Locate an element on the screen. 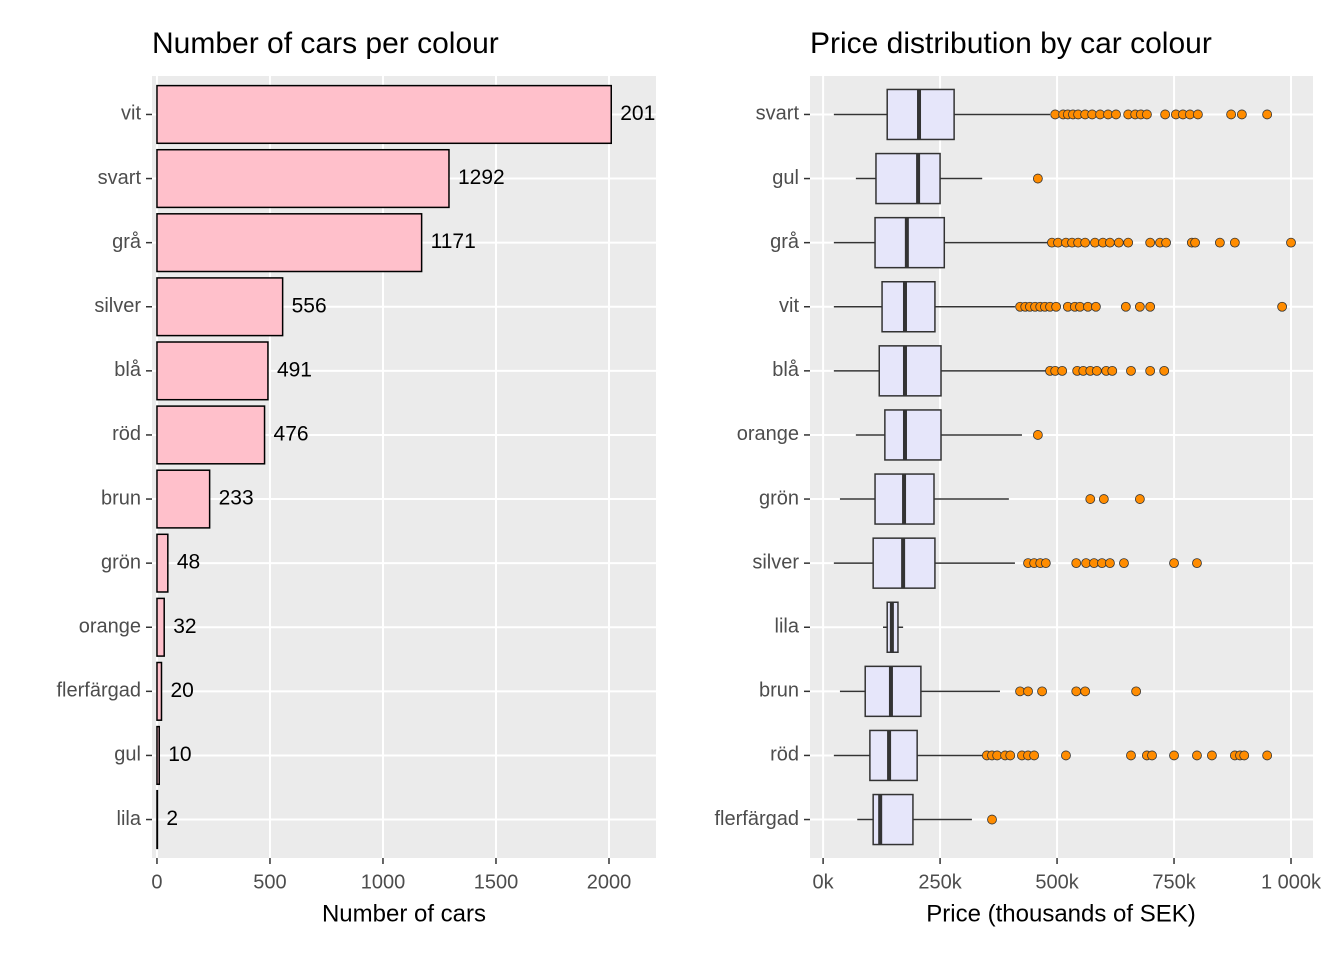 The width and height of the screenshot is (1344, 960). x-tick-label: 750k is located at coordinates (1174, 882).